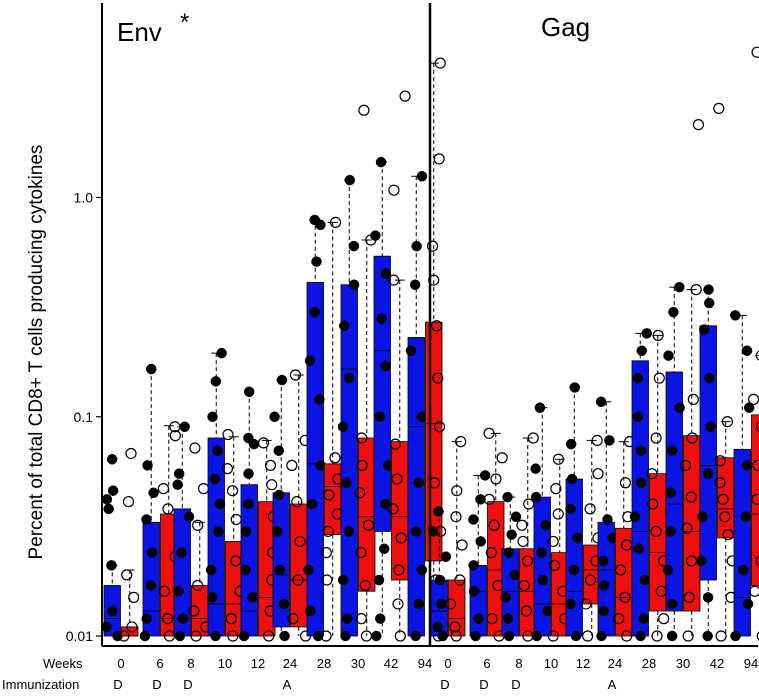 This screenshot has height=696, width=759. What do you see at coordinates (159, 663) in the screenshot?
I see `week-label: 6` at bounding box center [159, 663].